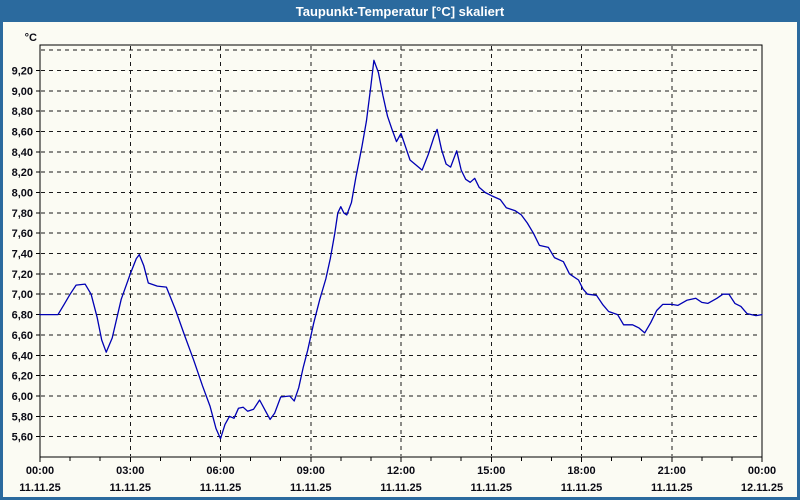 This screenshot has height=500, width=800. What do you see at coordinates (22, 275) in the screenshot?
I see `y-tick-label: 7,20` at bounding box center [22, 275].